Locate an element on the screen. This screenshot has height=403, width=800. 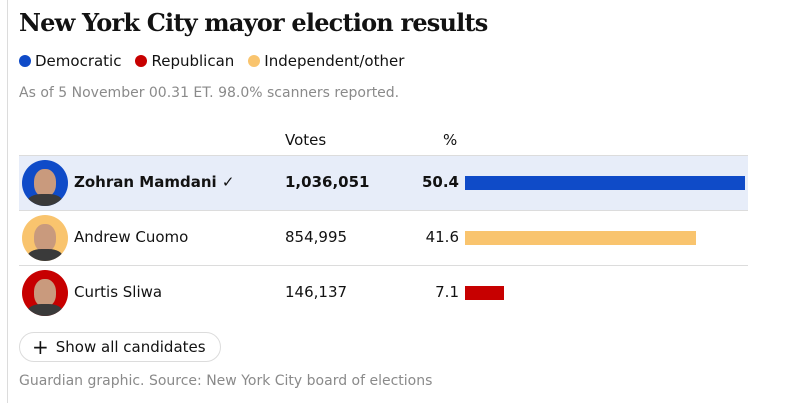
show-all-candidates-button: + Show all candidates is located at coordinates (120, 347).